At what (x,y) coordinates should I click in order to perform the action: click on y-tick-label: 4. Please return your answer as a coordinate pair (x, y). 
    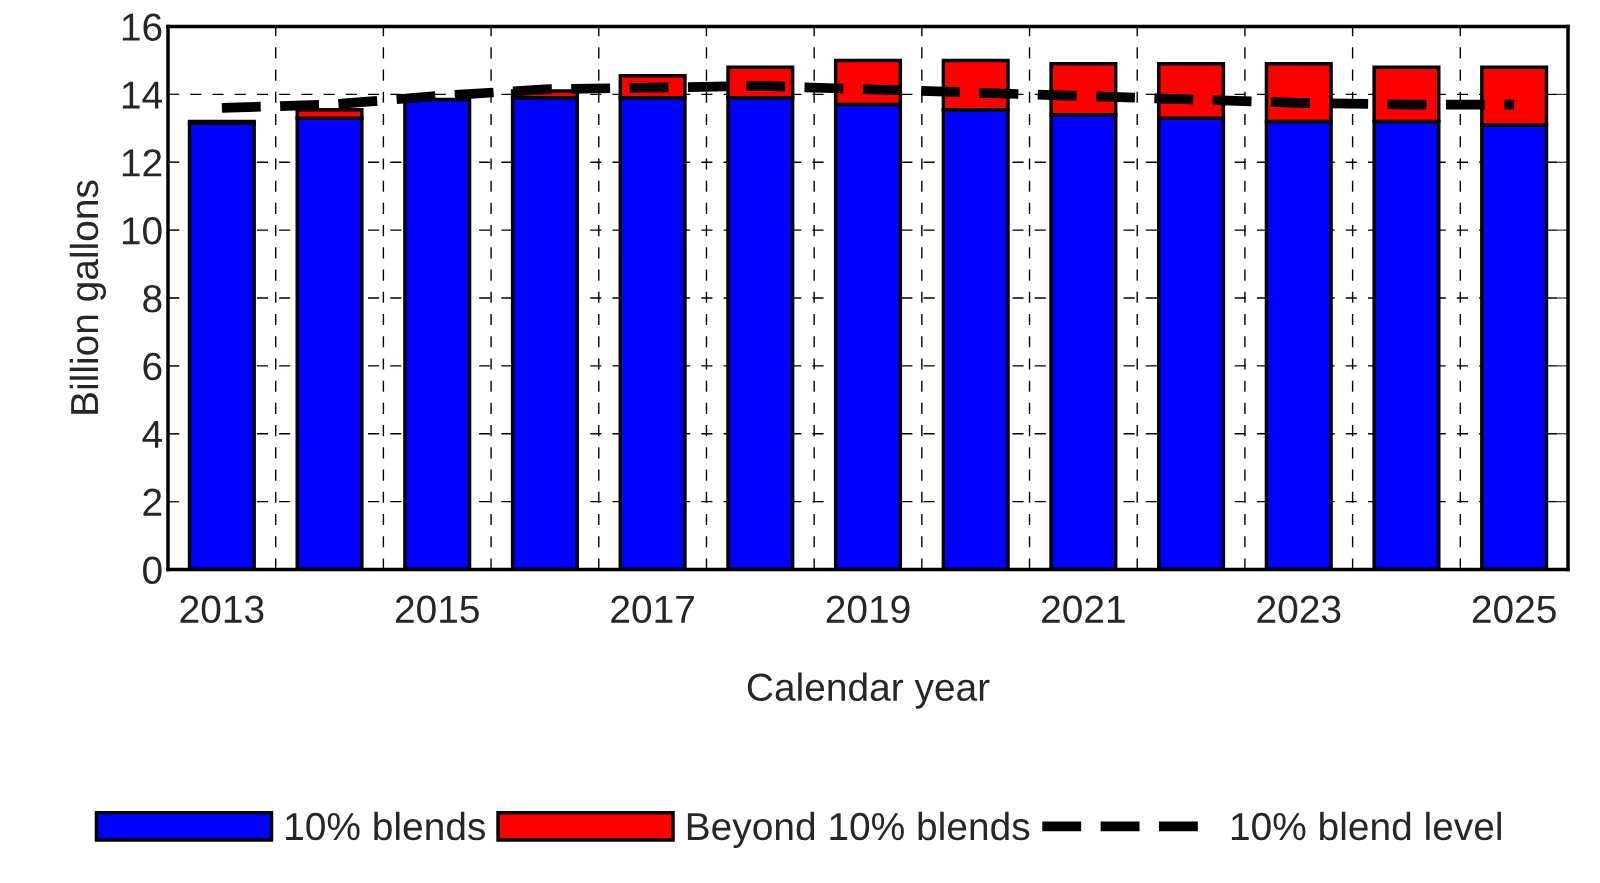
    Looking at the image, I should click on (152, 434).